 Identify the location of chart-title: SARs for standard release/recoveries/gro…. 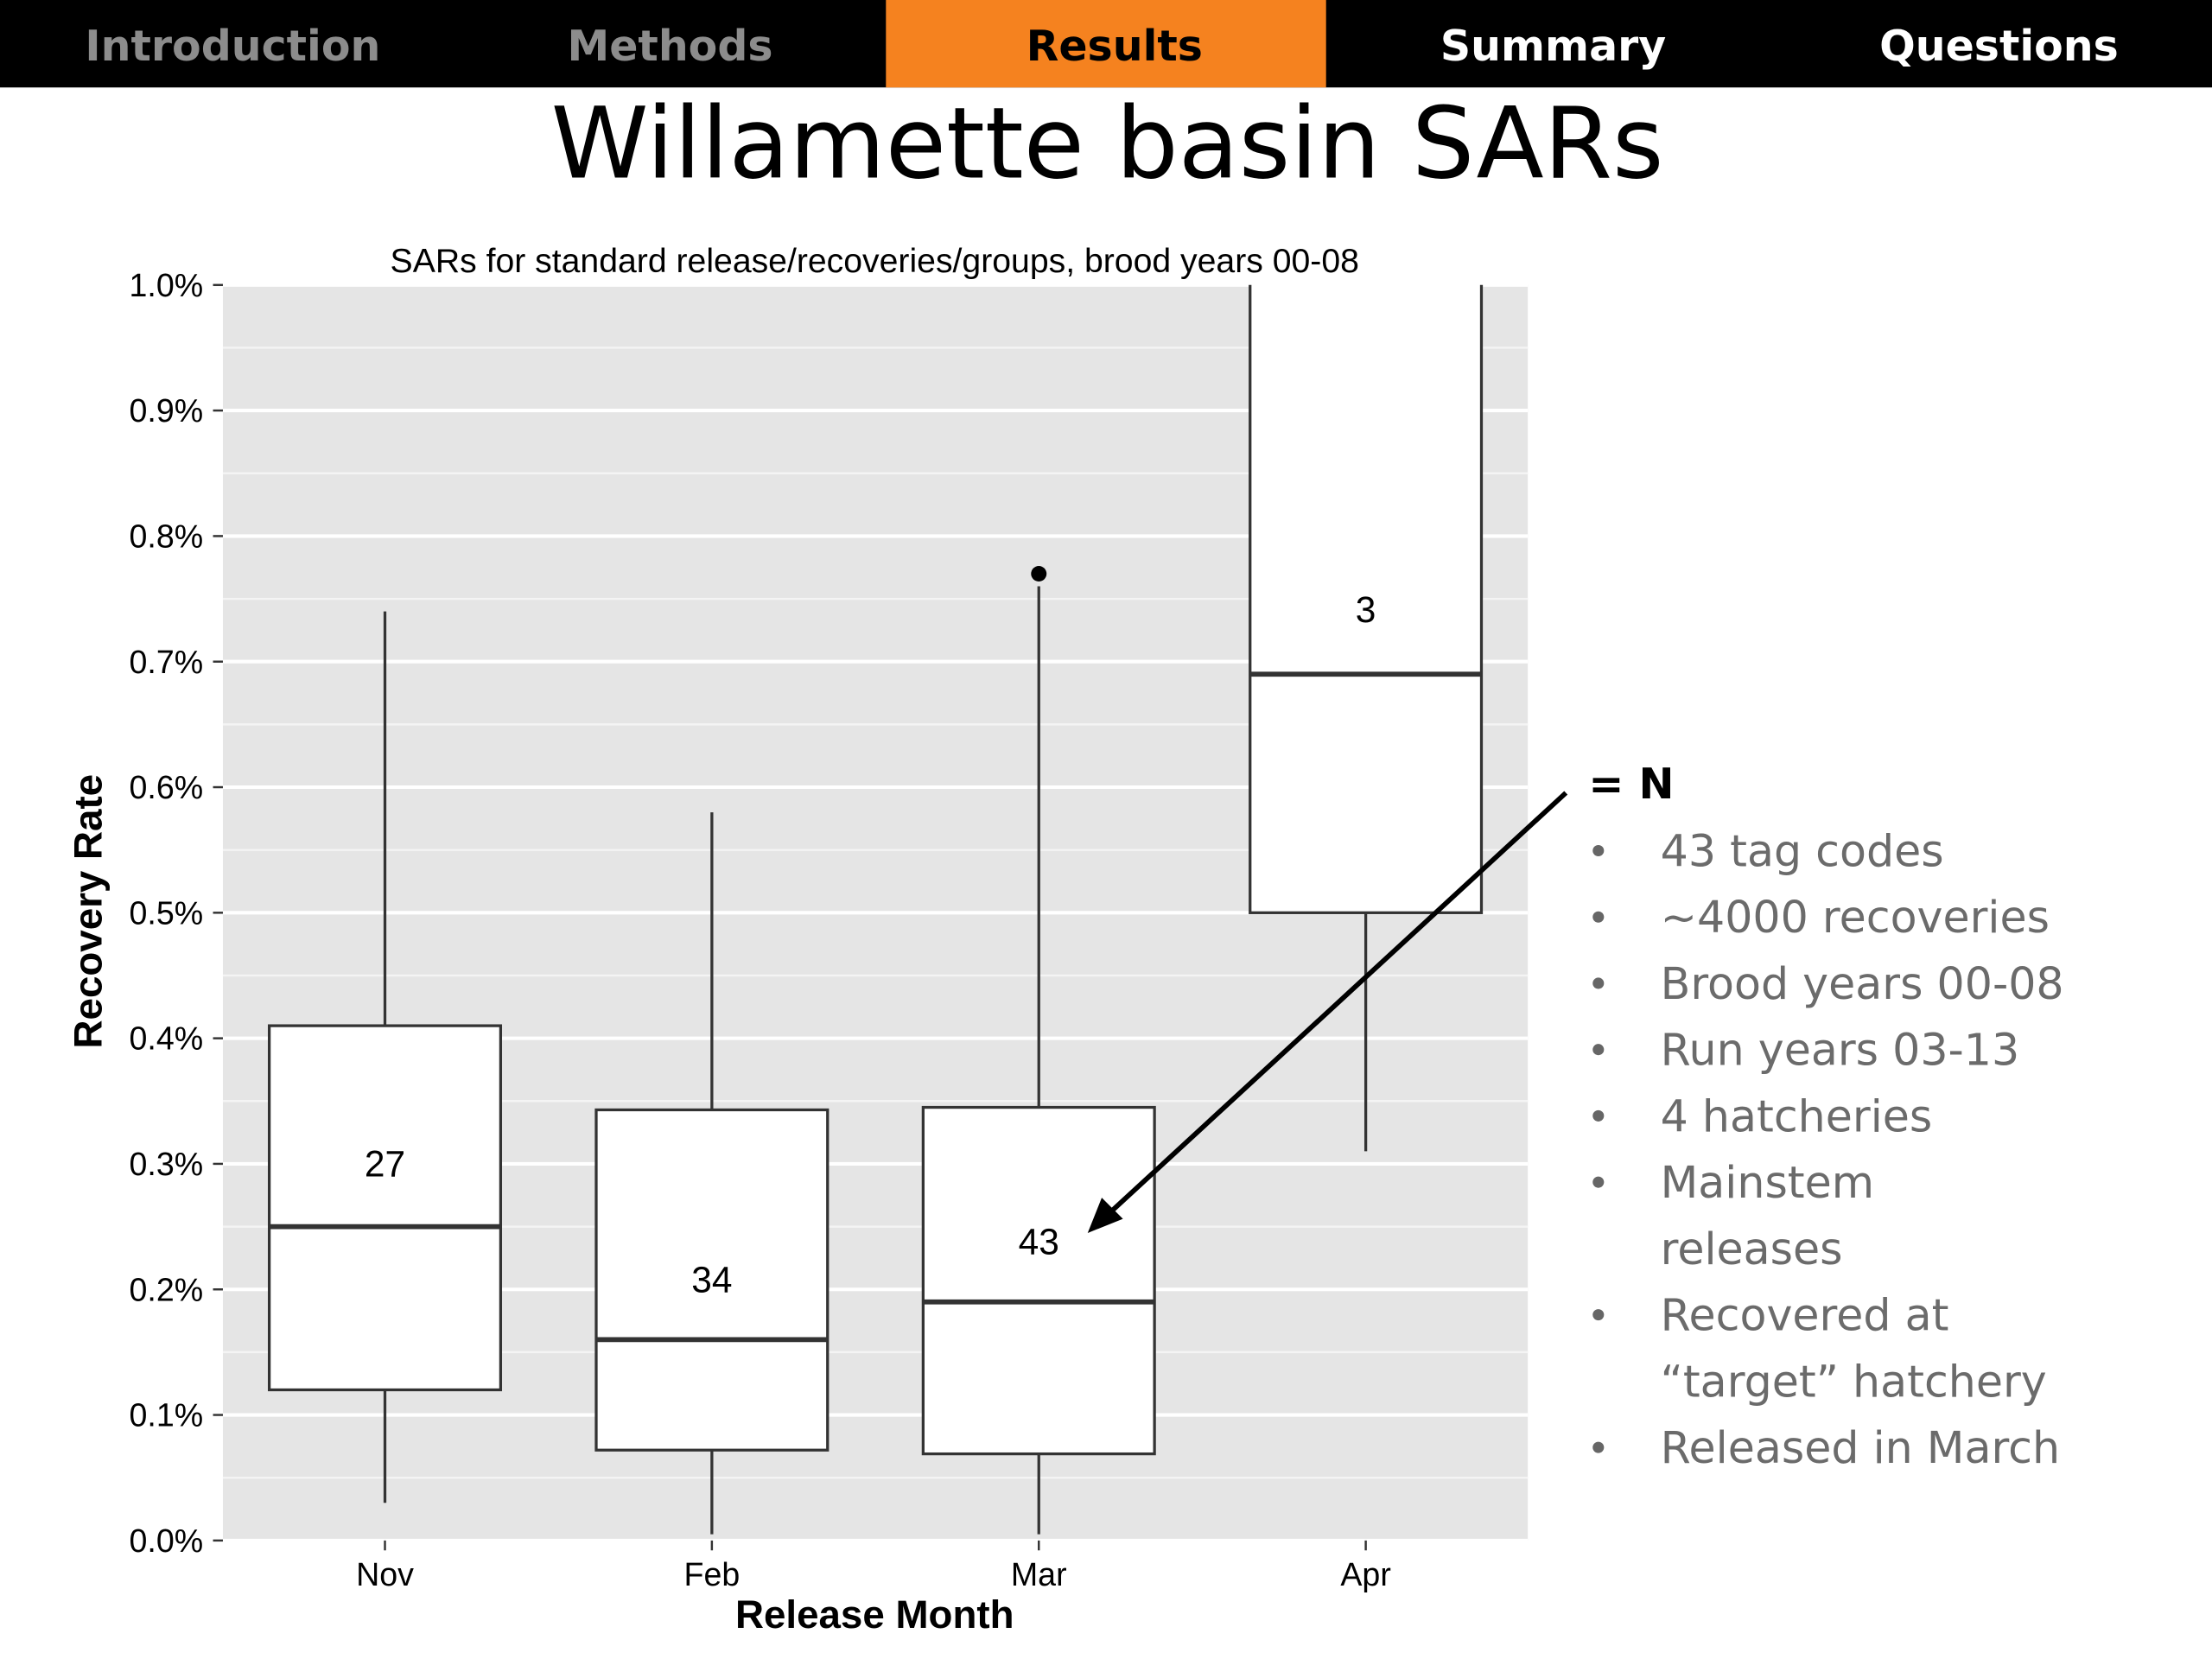
(875, 261).